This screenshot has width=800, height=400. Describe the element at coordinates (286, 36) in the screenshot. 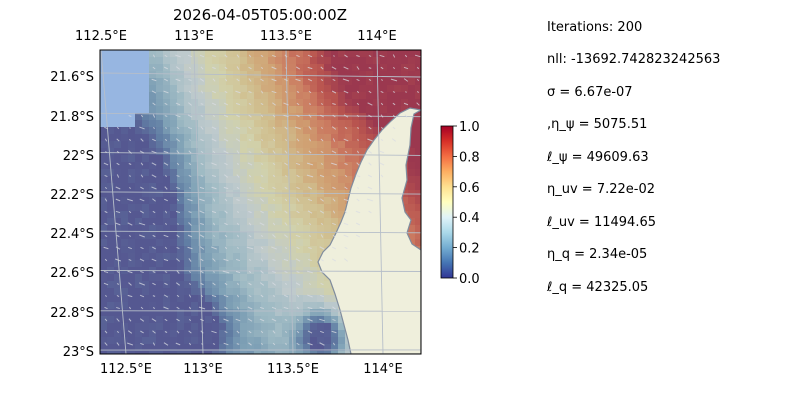

I see `x-tick-top-label: 113.5°E` at that location.